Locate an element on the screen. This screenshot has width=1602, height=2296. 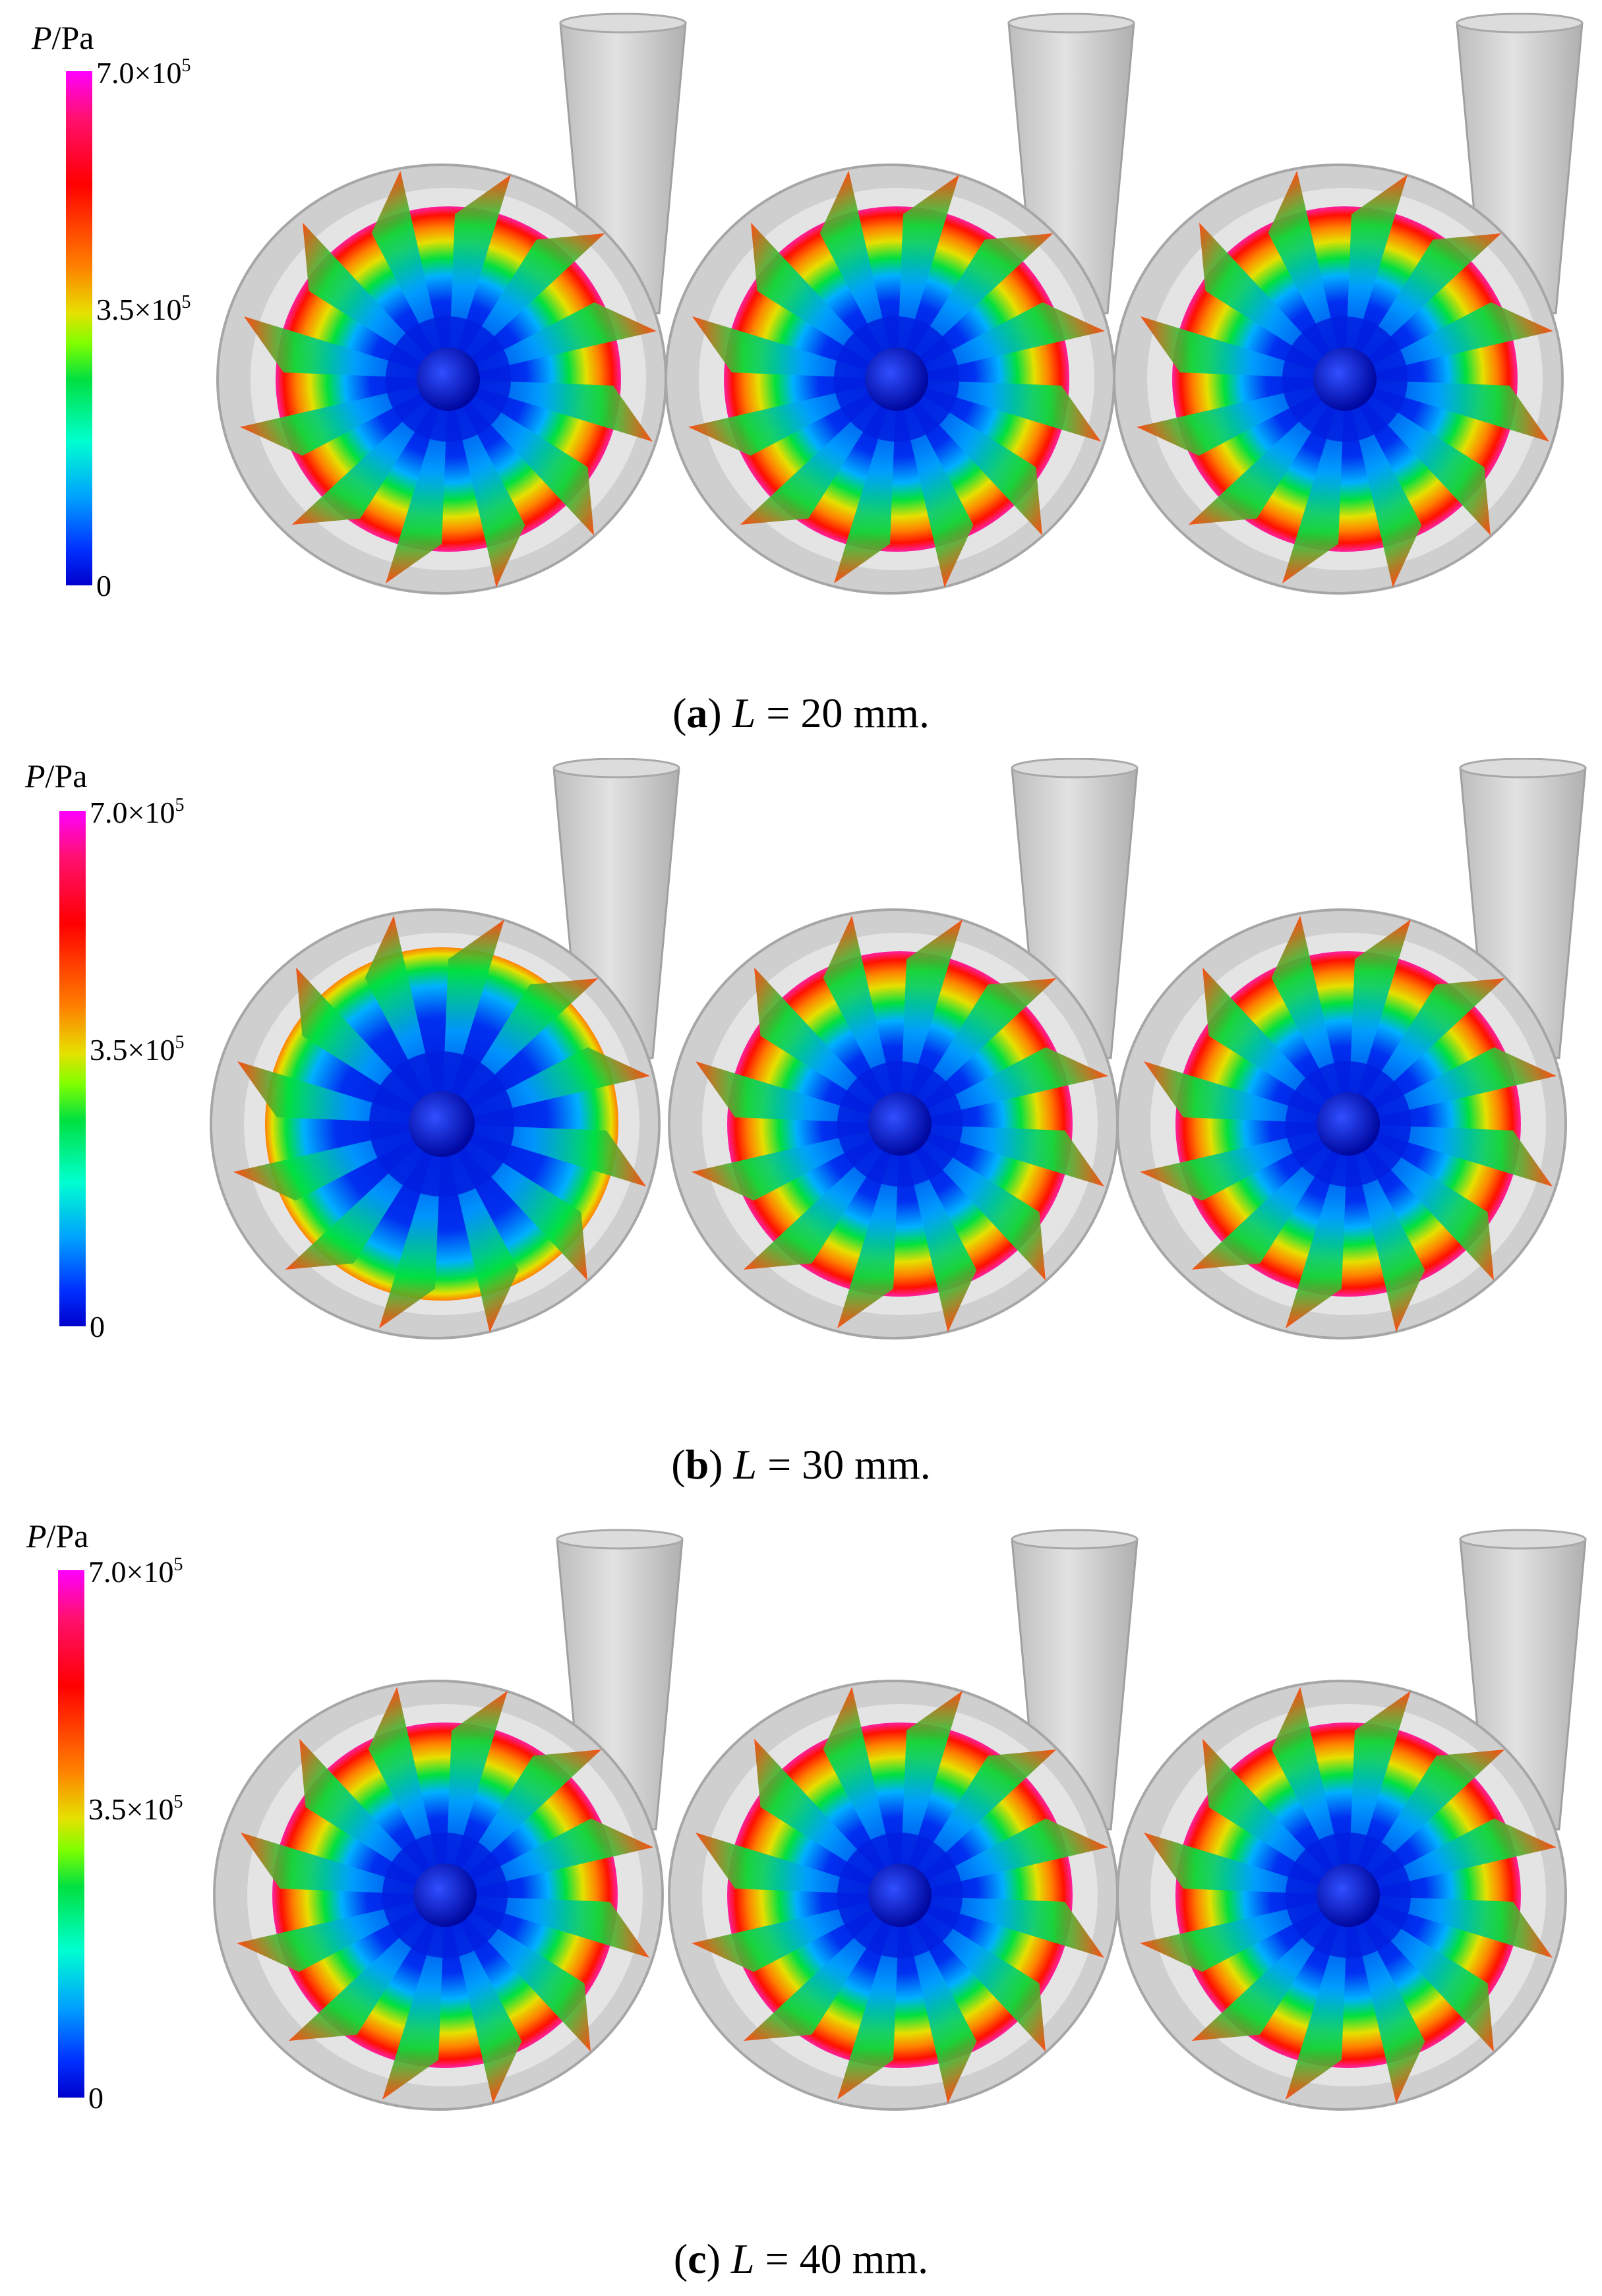
panel-caption: (c) L = 40 mm. is located at coordinates (801, 2258).